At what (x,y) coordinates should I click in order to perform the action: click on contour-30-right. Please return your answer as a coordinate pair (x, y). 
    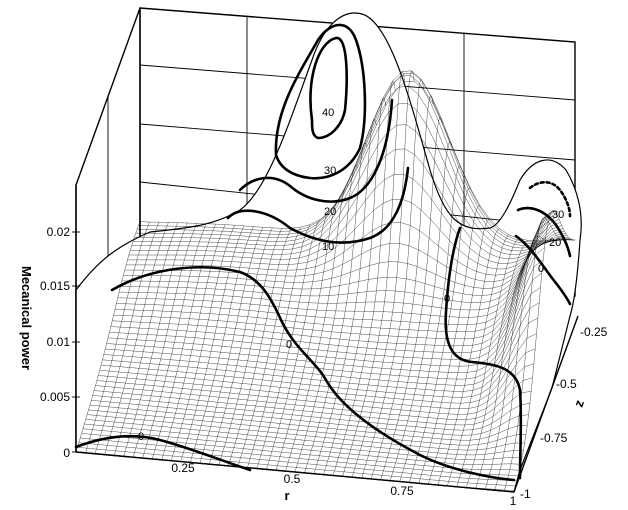
    Looking at the image, I should click on (550, 199).